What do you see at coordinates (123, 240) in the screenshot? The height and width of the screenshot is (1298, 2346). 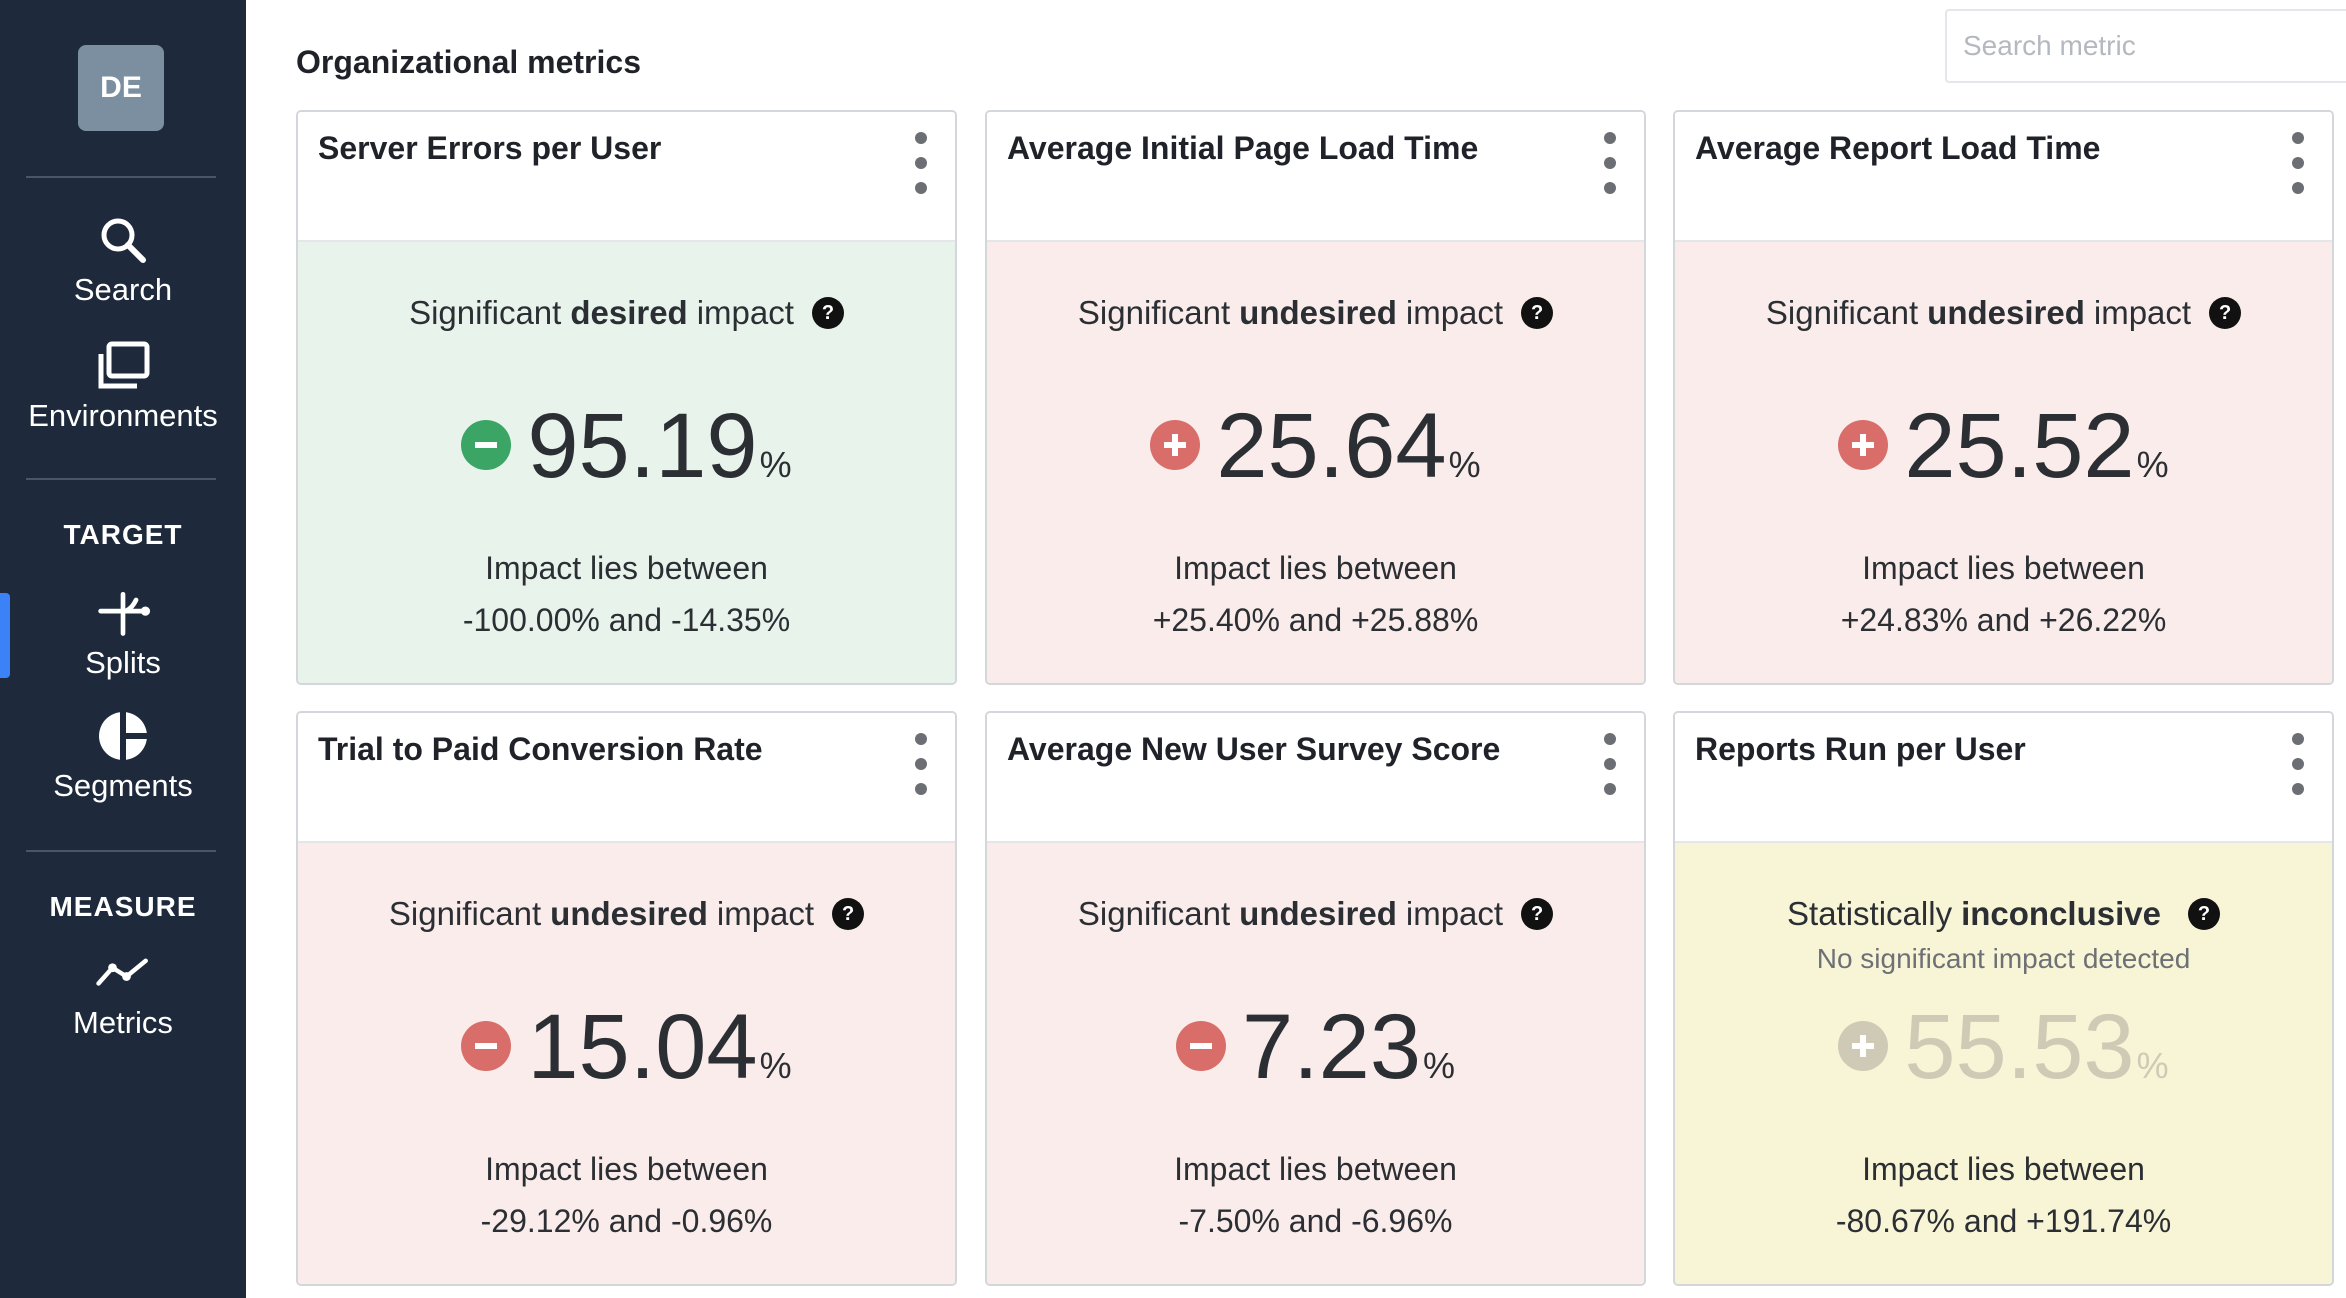 I see `search-icon` at bounding box center [123, 240].